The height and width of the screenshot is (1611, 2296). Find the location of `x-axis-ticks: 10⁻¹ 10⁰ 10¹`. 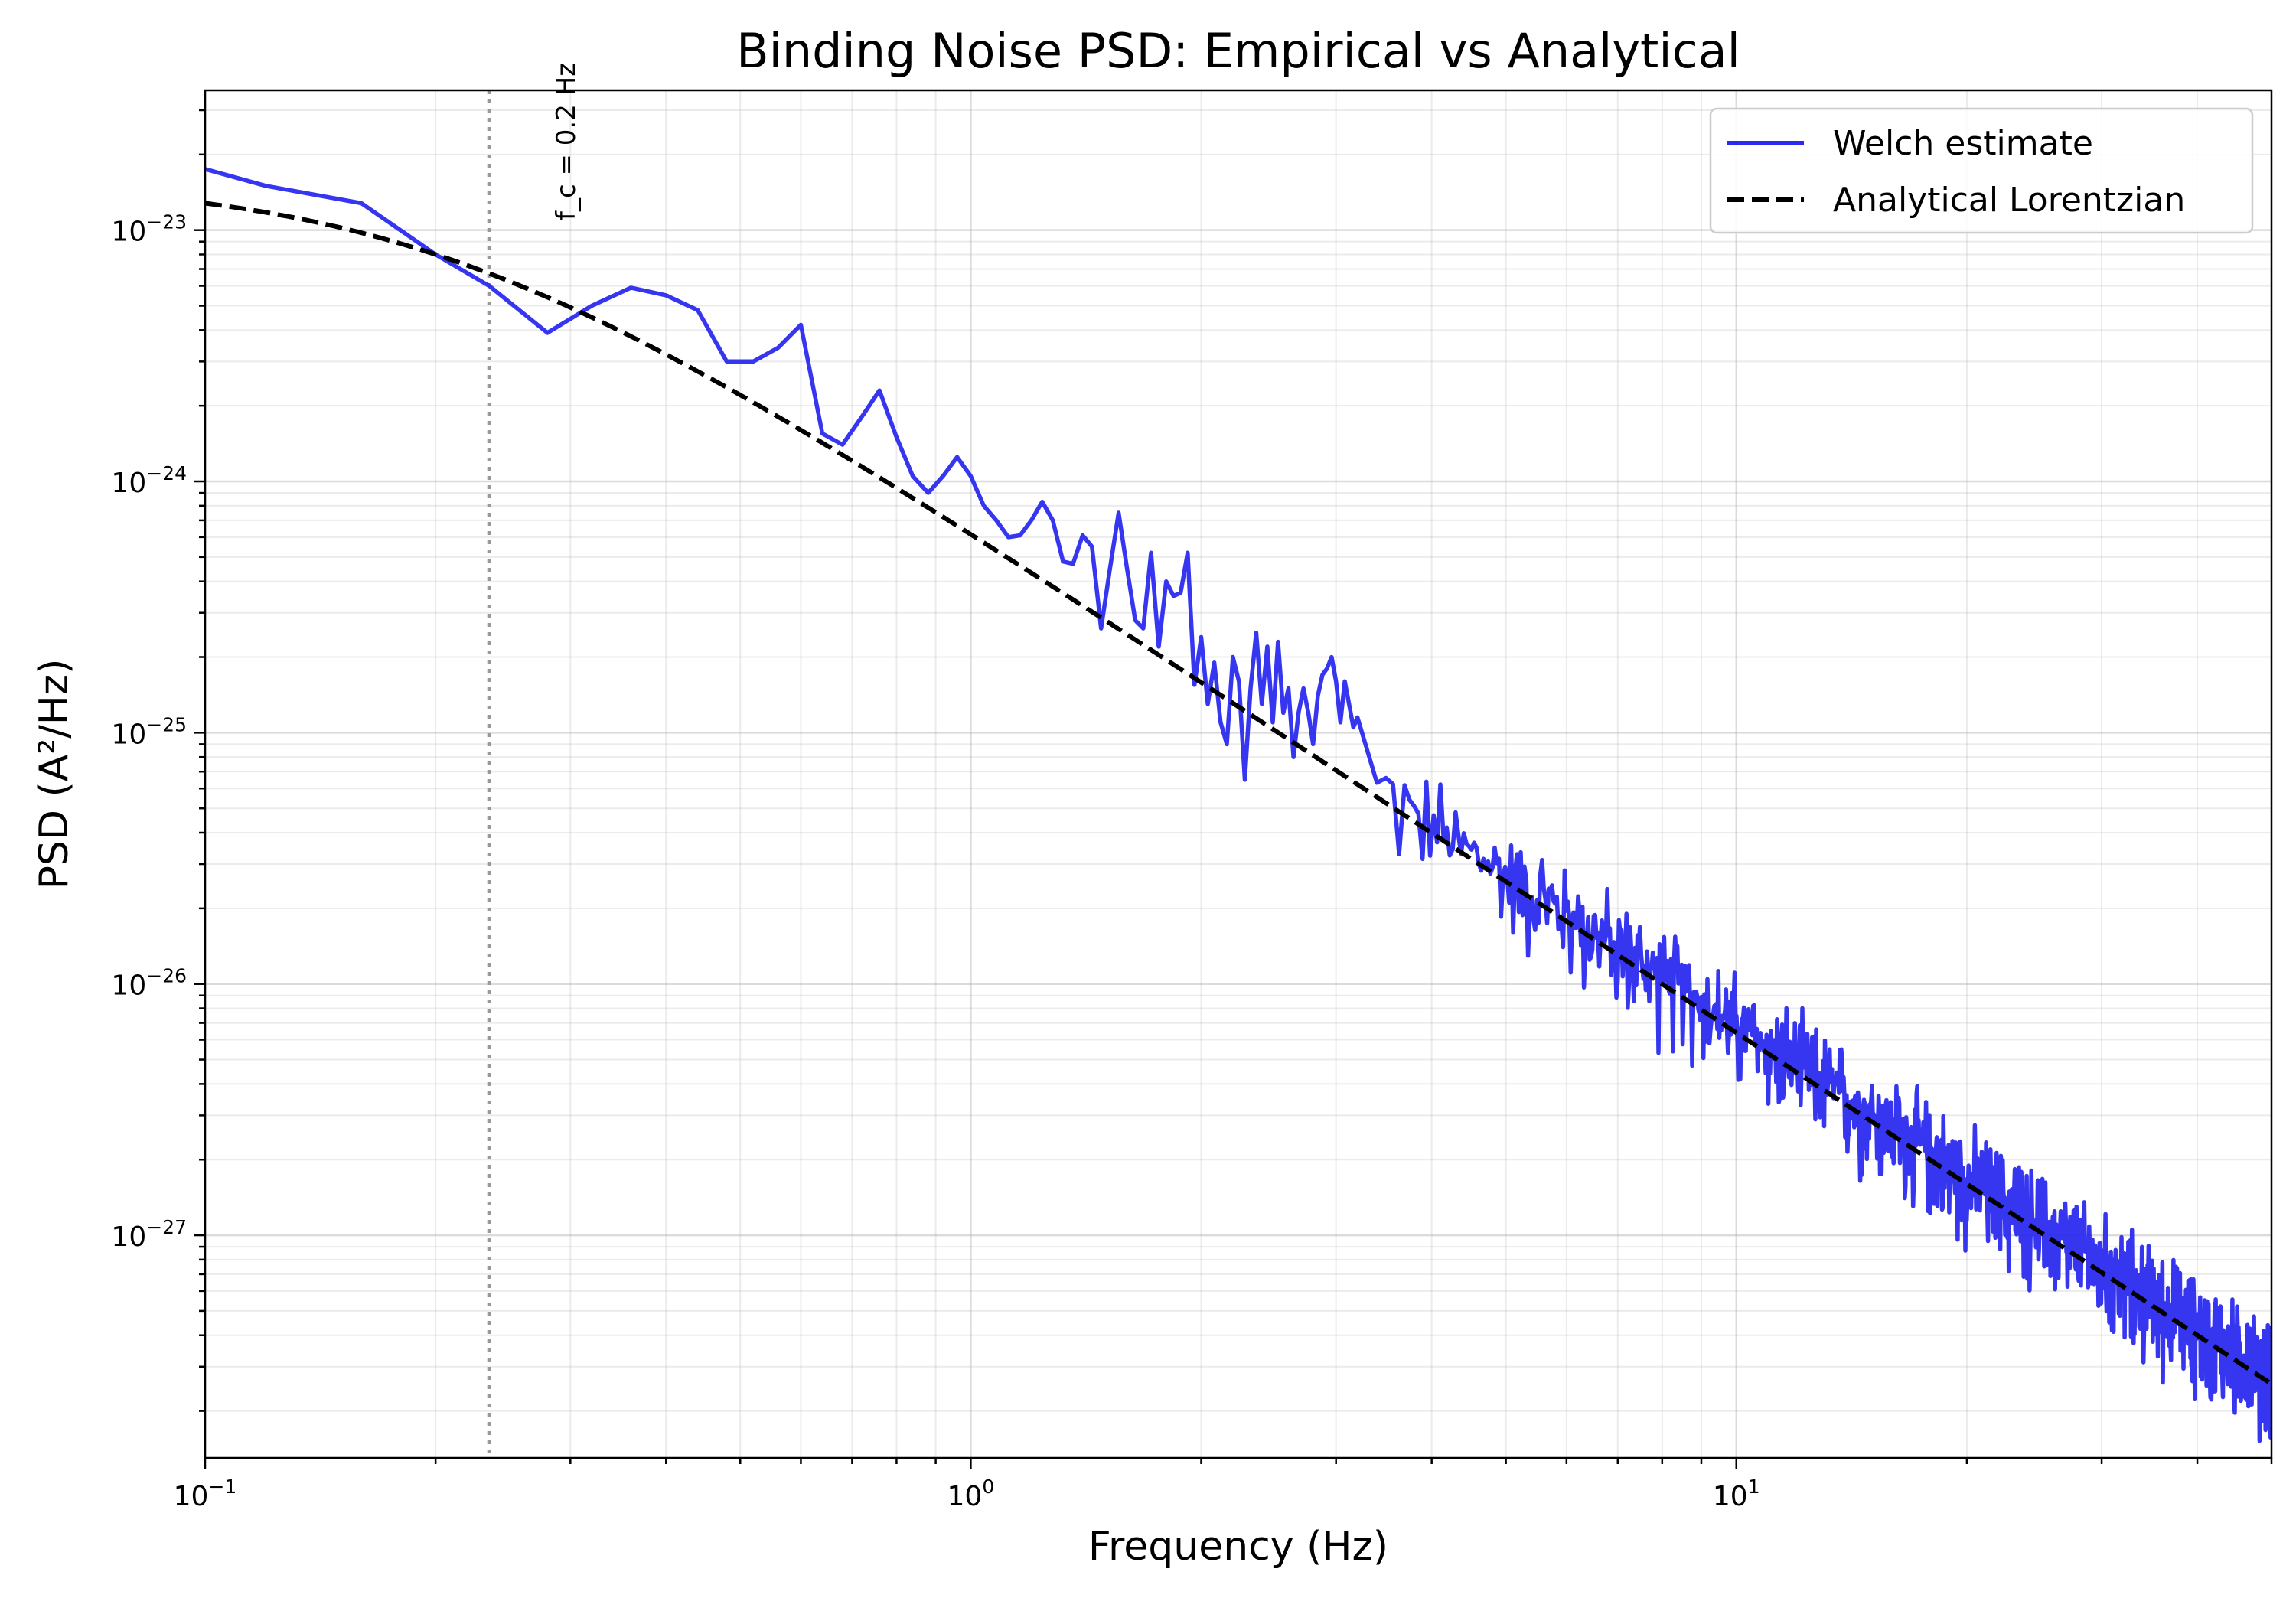

x-axis-ticks: 10⁻¹ 10⁰ 10¹ is located at coordinates (1223, 1485).